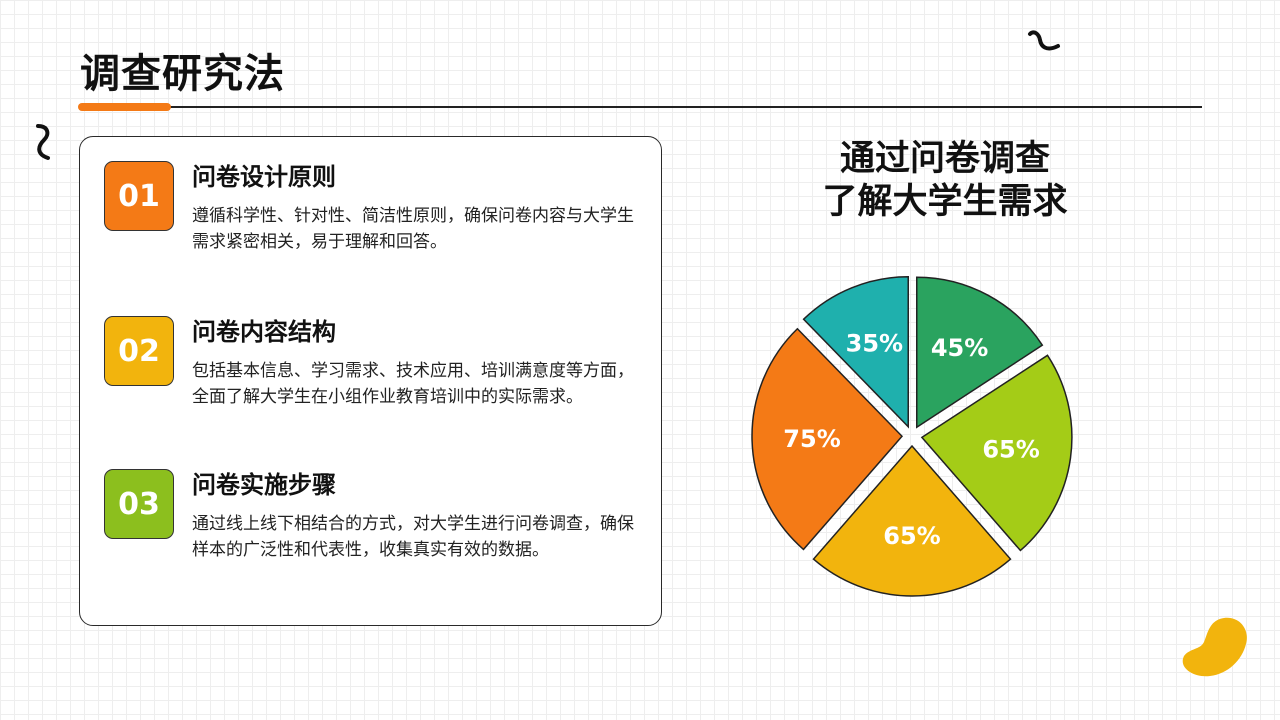 Image resolution: width=1280 pixels, height=720 pixels. What do you see at coordinates (139, 351) in the screenshot?
I see `number-badge: 02` at bounding box center [139, 351].